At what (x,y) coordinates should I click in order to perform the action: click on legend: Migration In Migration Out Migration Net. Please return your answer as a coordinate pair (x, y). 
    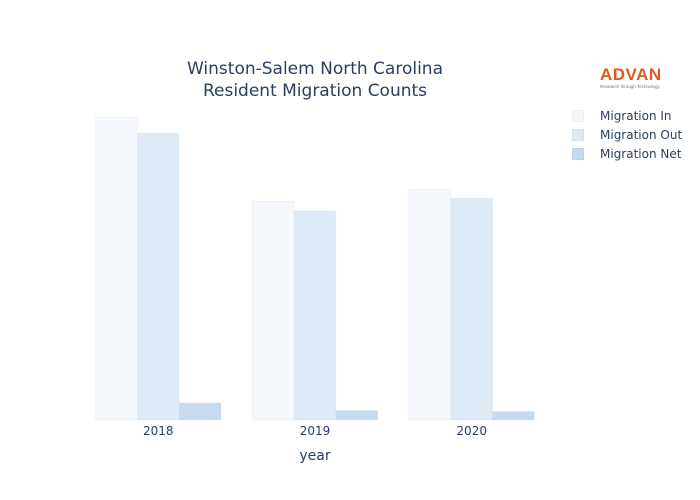
    Looking at the image, I should click on (627, 134).